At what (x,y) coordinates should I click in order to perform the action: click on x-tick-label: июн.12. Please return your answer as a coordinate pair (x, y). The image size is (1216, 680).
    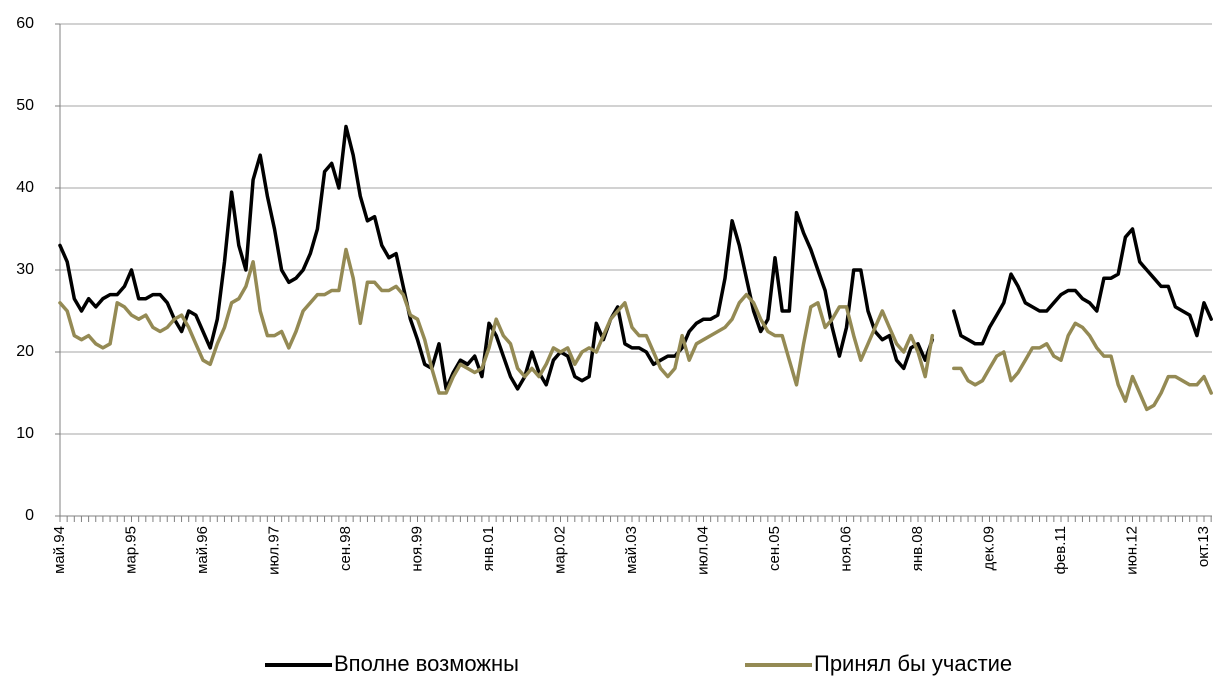
    Looking at the image, I should click on (1131, 550).